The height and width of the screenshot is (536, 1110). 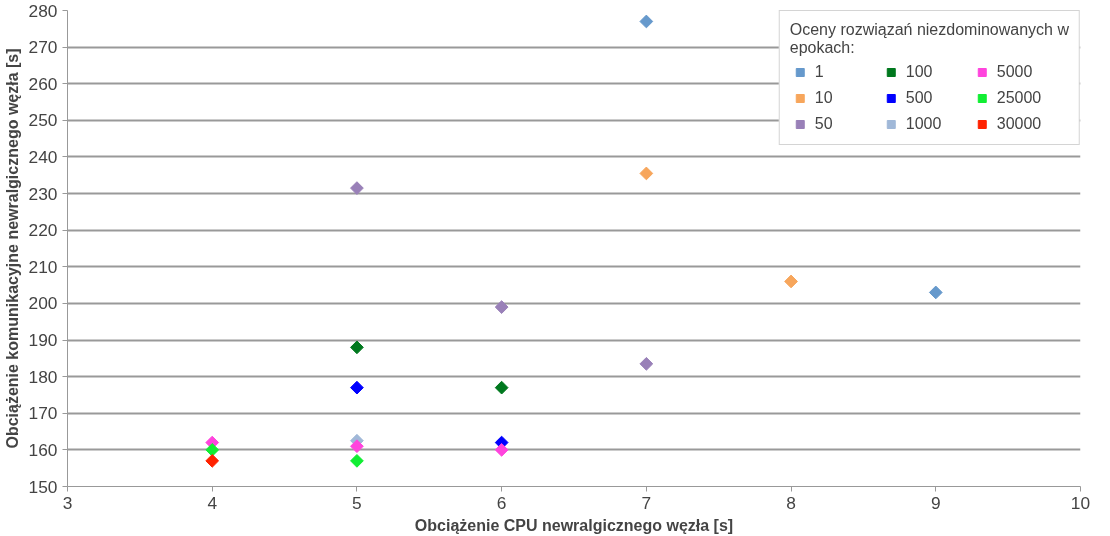 What do you see at coordinates (1019, 124) in the screenshot?
I see `legend-label: 30000` at bounding box center [1019, 124].